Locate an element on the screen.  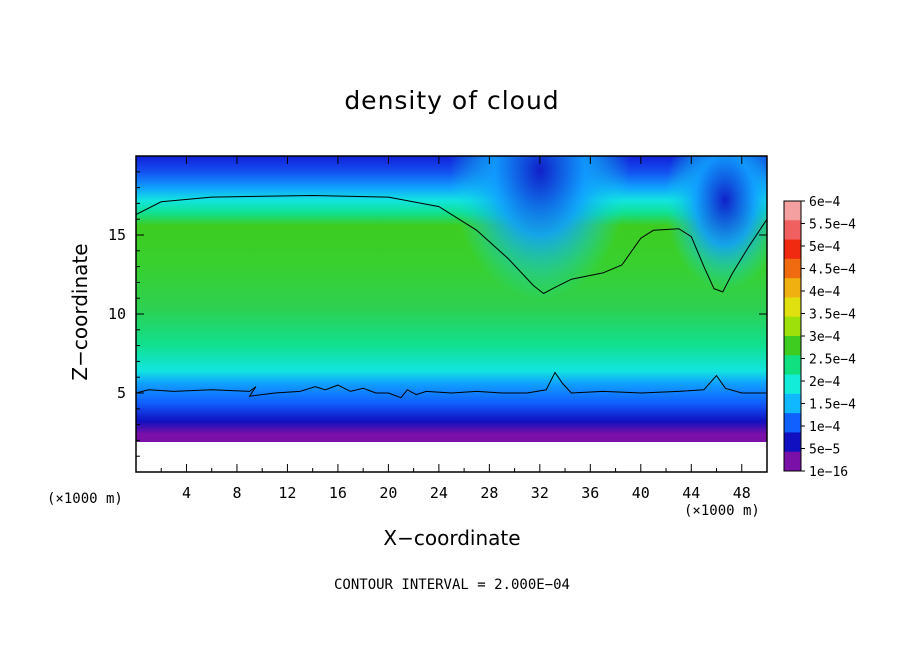
colorbar-label: 3e−4 is located at coordinates (824, 337).